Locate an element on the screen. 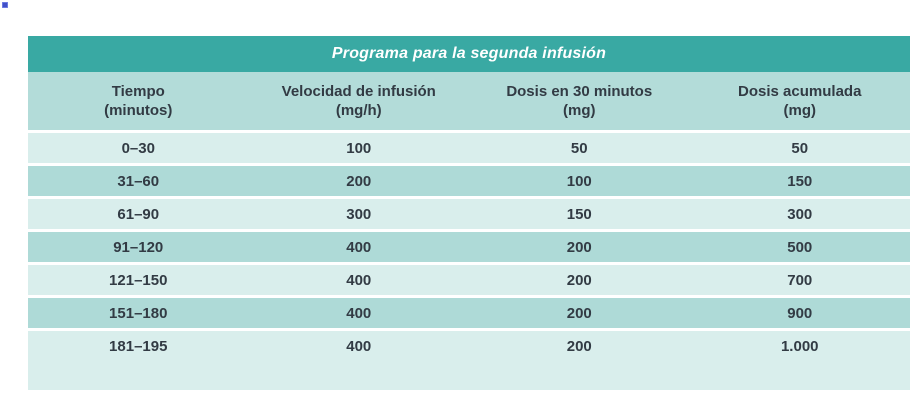 This screenshot has height=406, width=921. cell-tiempo: 121–150 is located at coordinates (138, 280).